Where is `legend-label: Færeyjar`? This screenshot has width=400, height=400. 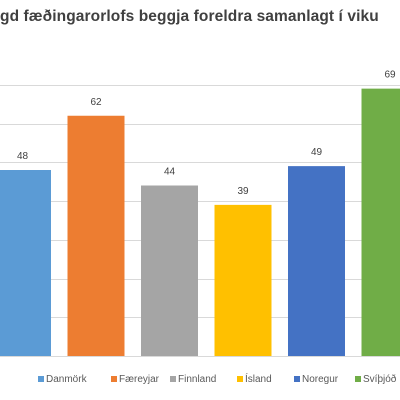
legend-label: Færeyjar is located at coordinates (139, 379).